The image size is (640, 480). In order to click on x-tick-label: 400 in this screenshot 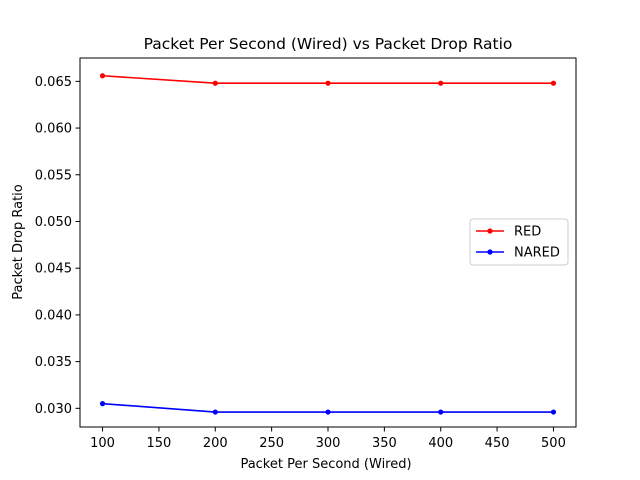, I will do `click(440, 443)`.